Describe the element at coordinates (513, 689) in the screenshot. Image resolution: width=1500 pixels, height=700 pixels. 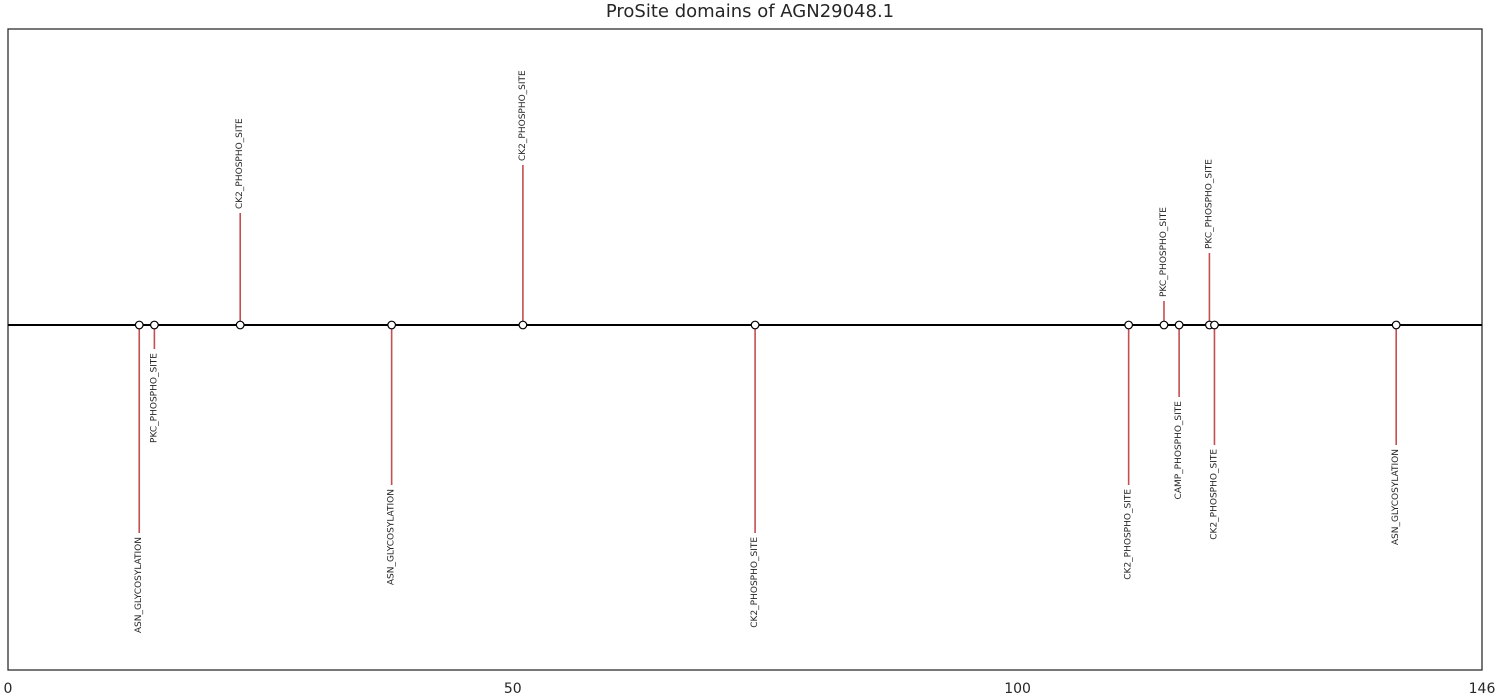
I see `x-tick-label: 50` at that location.